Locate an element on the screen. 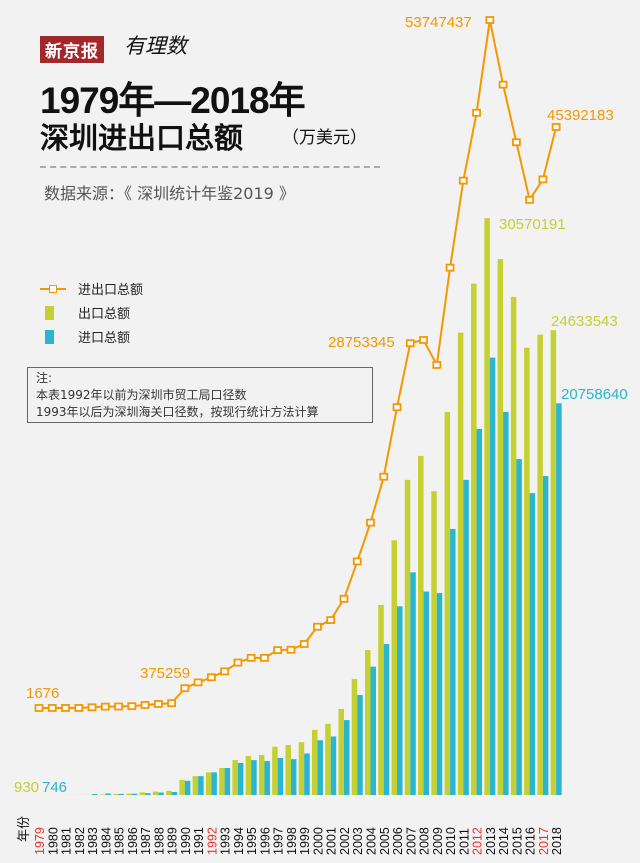 Image resolution: width=640 pixels, height=863 pixels. year-tick-label: 1995 is located at coordinates (252, 841).